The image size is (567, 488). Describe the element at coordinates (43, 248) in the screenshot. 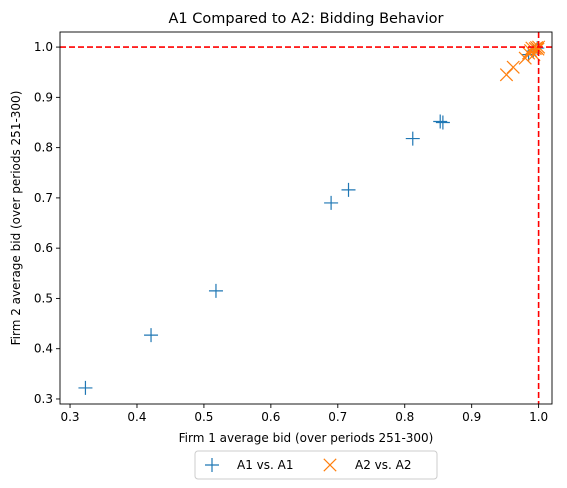

I see `y-tick-label: 0.6` at that location.